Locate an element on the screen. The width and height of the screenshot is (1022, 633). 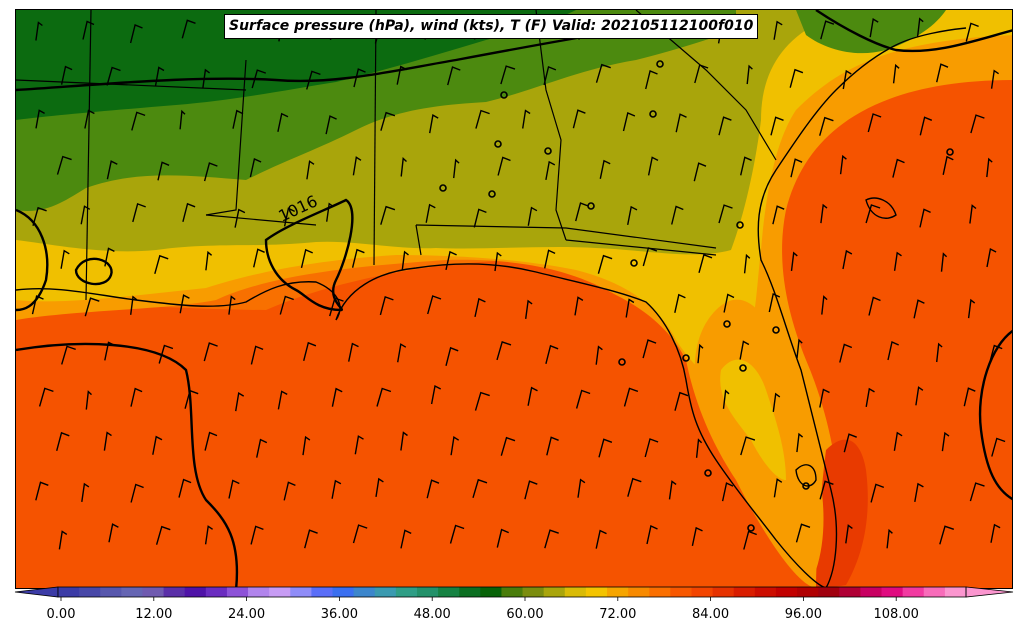
colorbar-tick-label: 36.00 is located at coordinates (339, 614).